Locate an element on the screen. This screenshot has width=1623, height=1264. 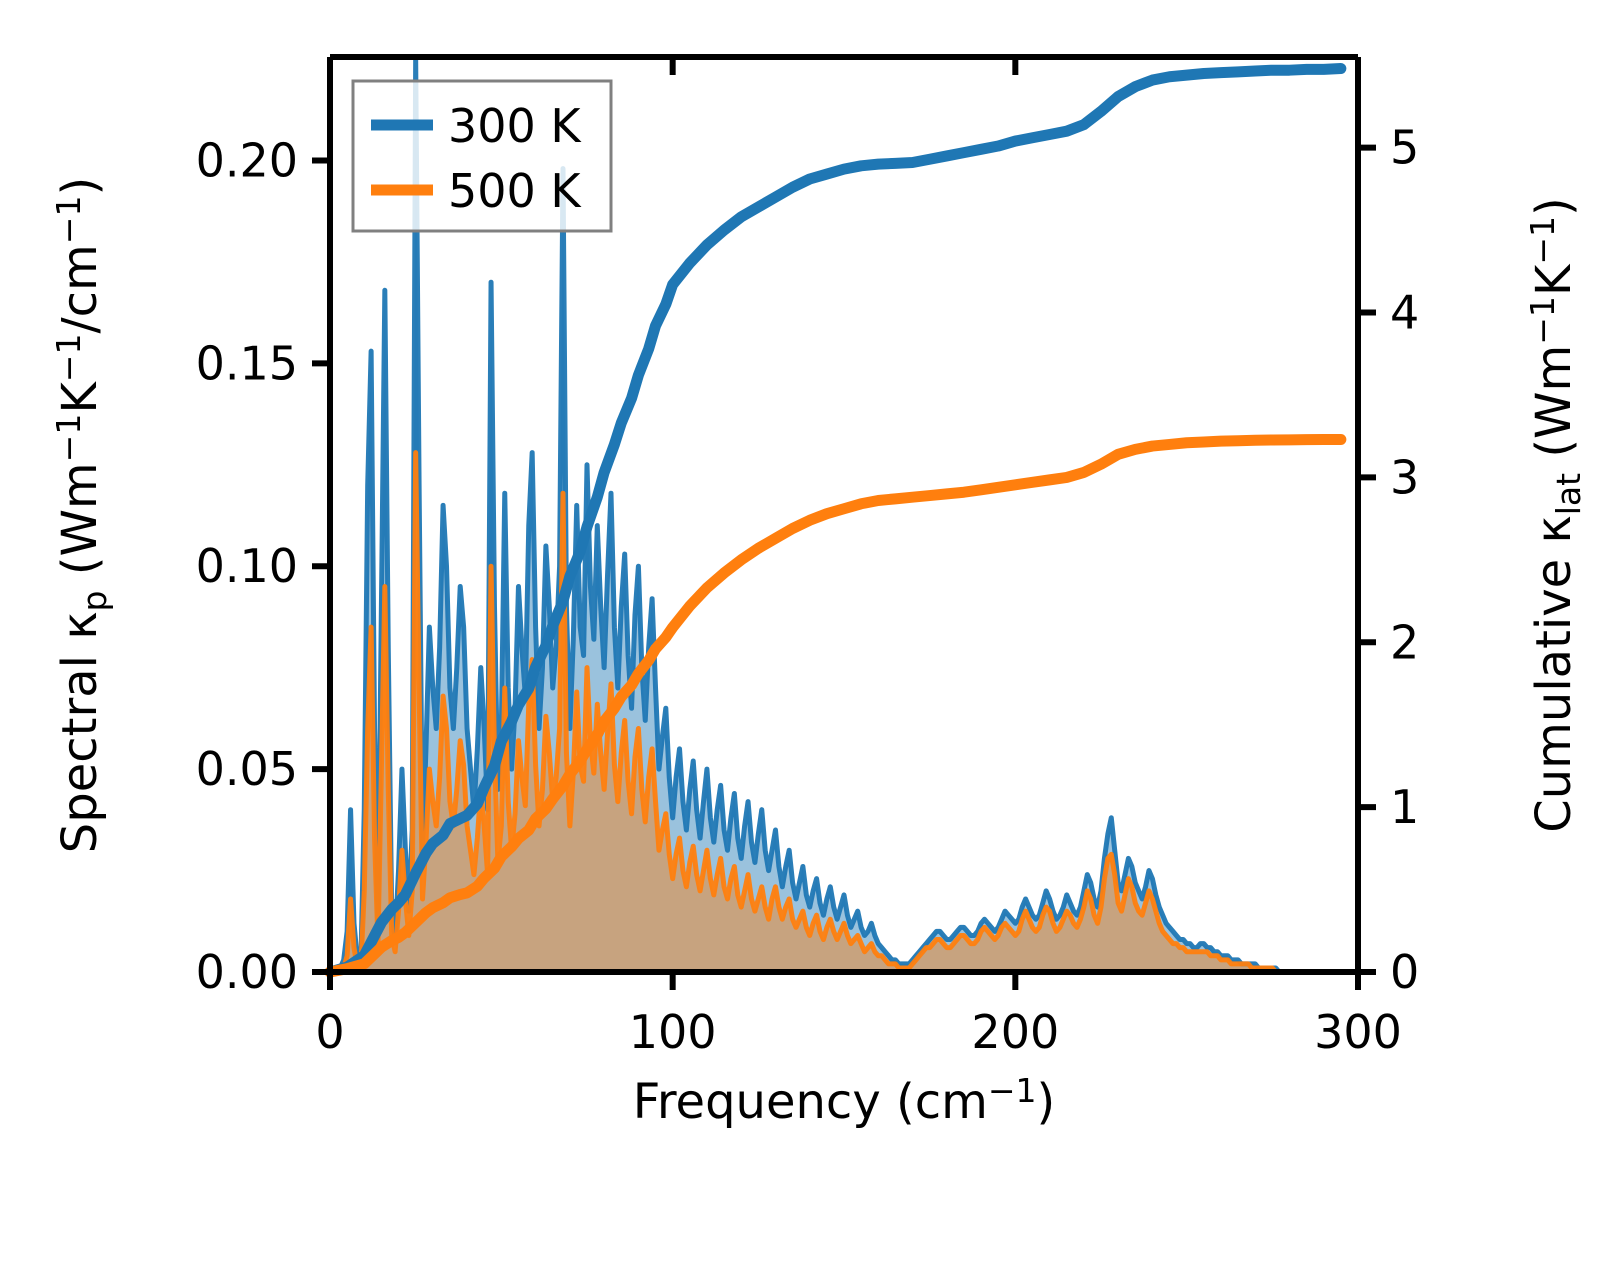
legend: 300 K 500 K is located at coordinates (482, 156).